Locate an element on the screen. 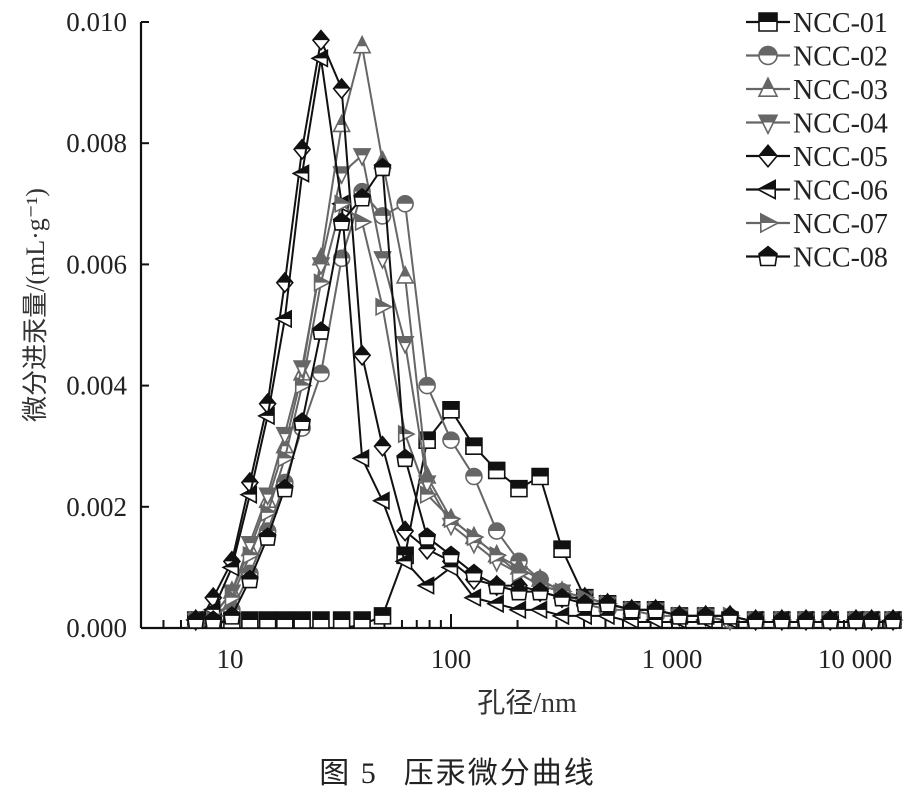 This screenshot has height=797, width=915. y-tick-label: 0.004 is located at coordinates (96, 386).